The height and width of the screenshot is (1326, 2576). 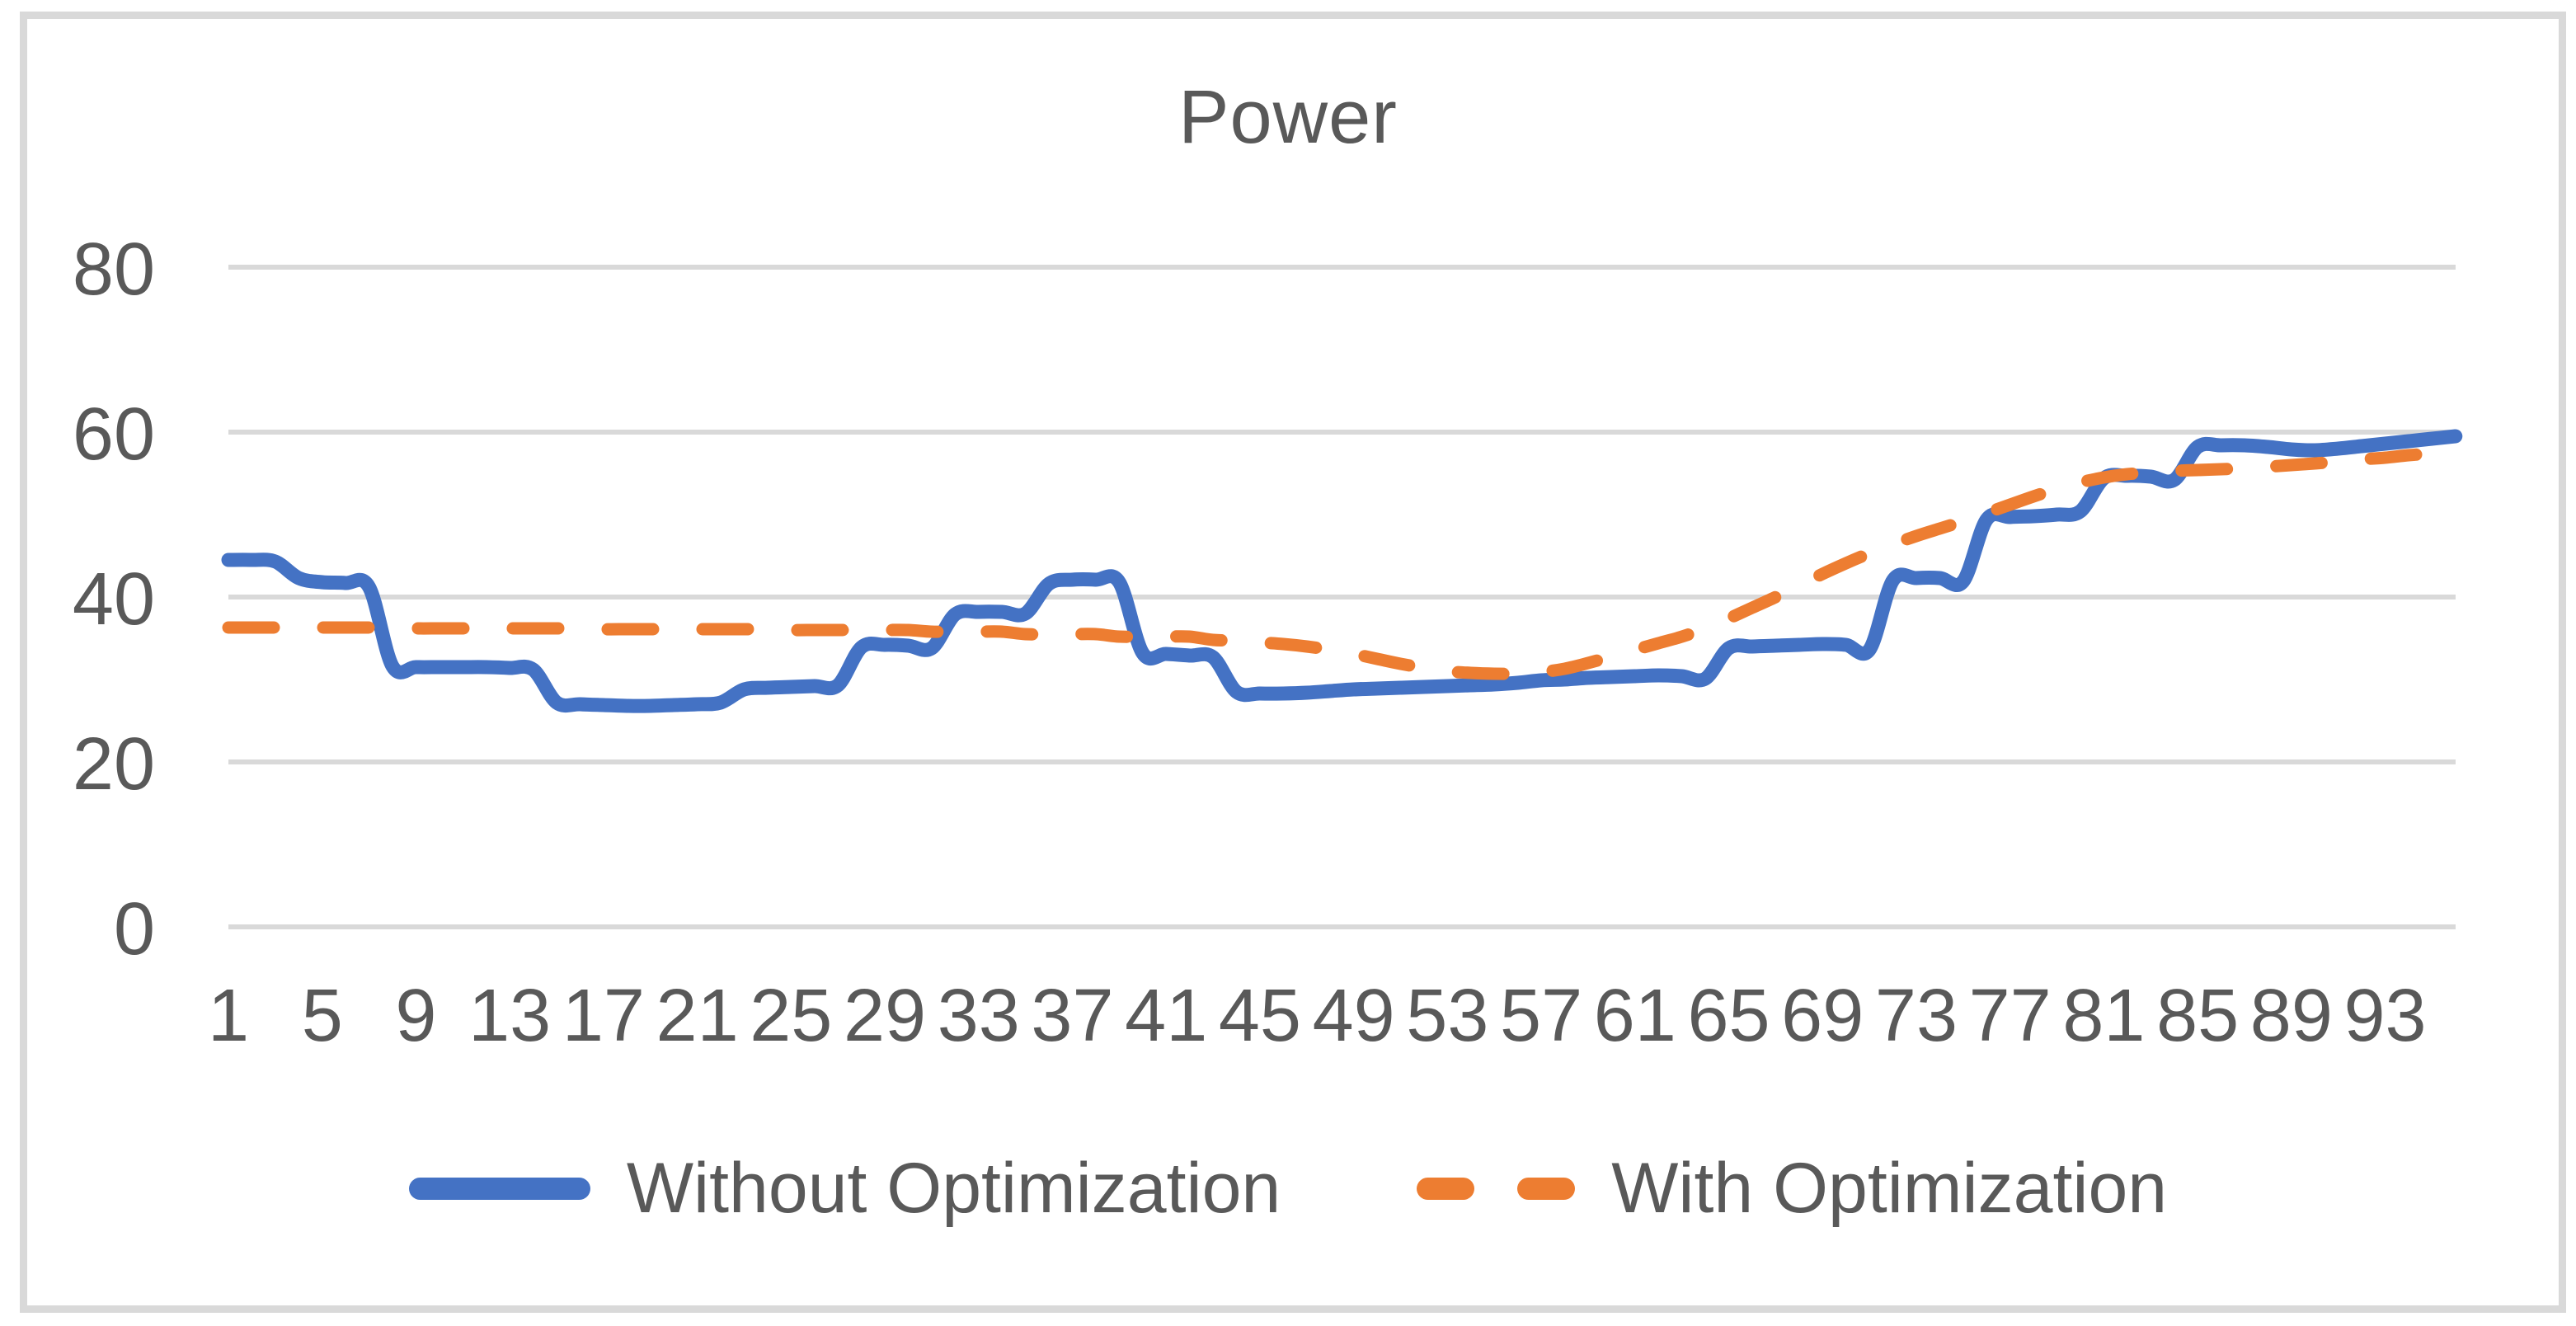 I want to click on x-tick-label: 41, so click(x=1166, y=1016).